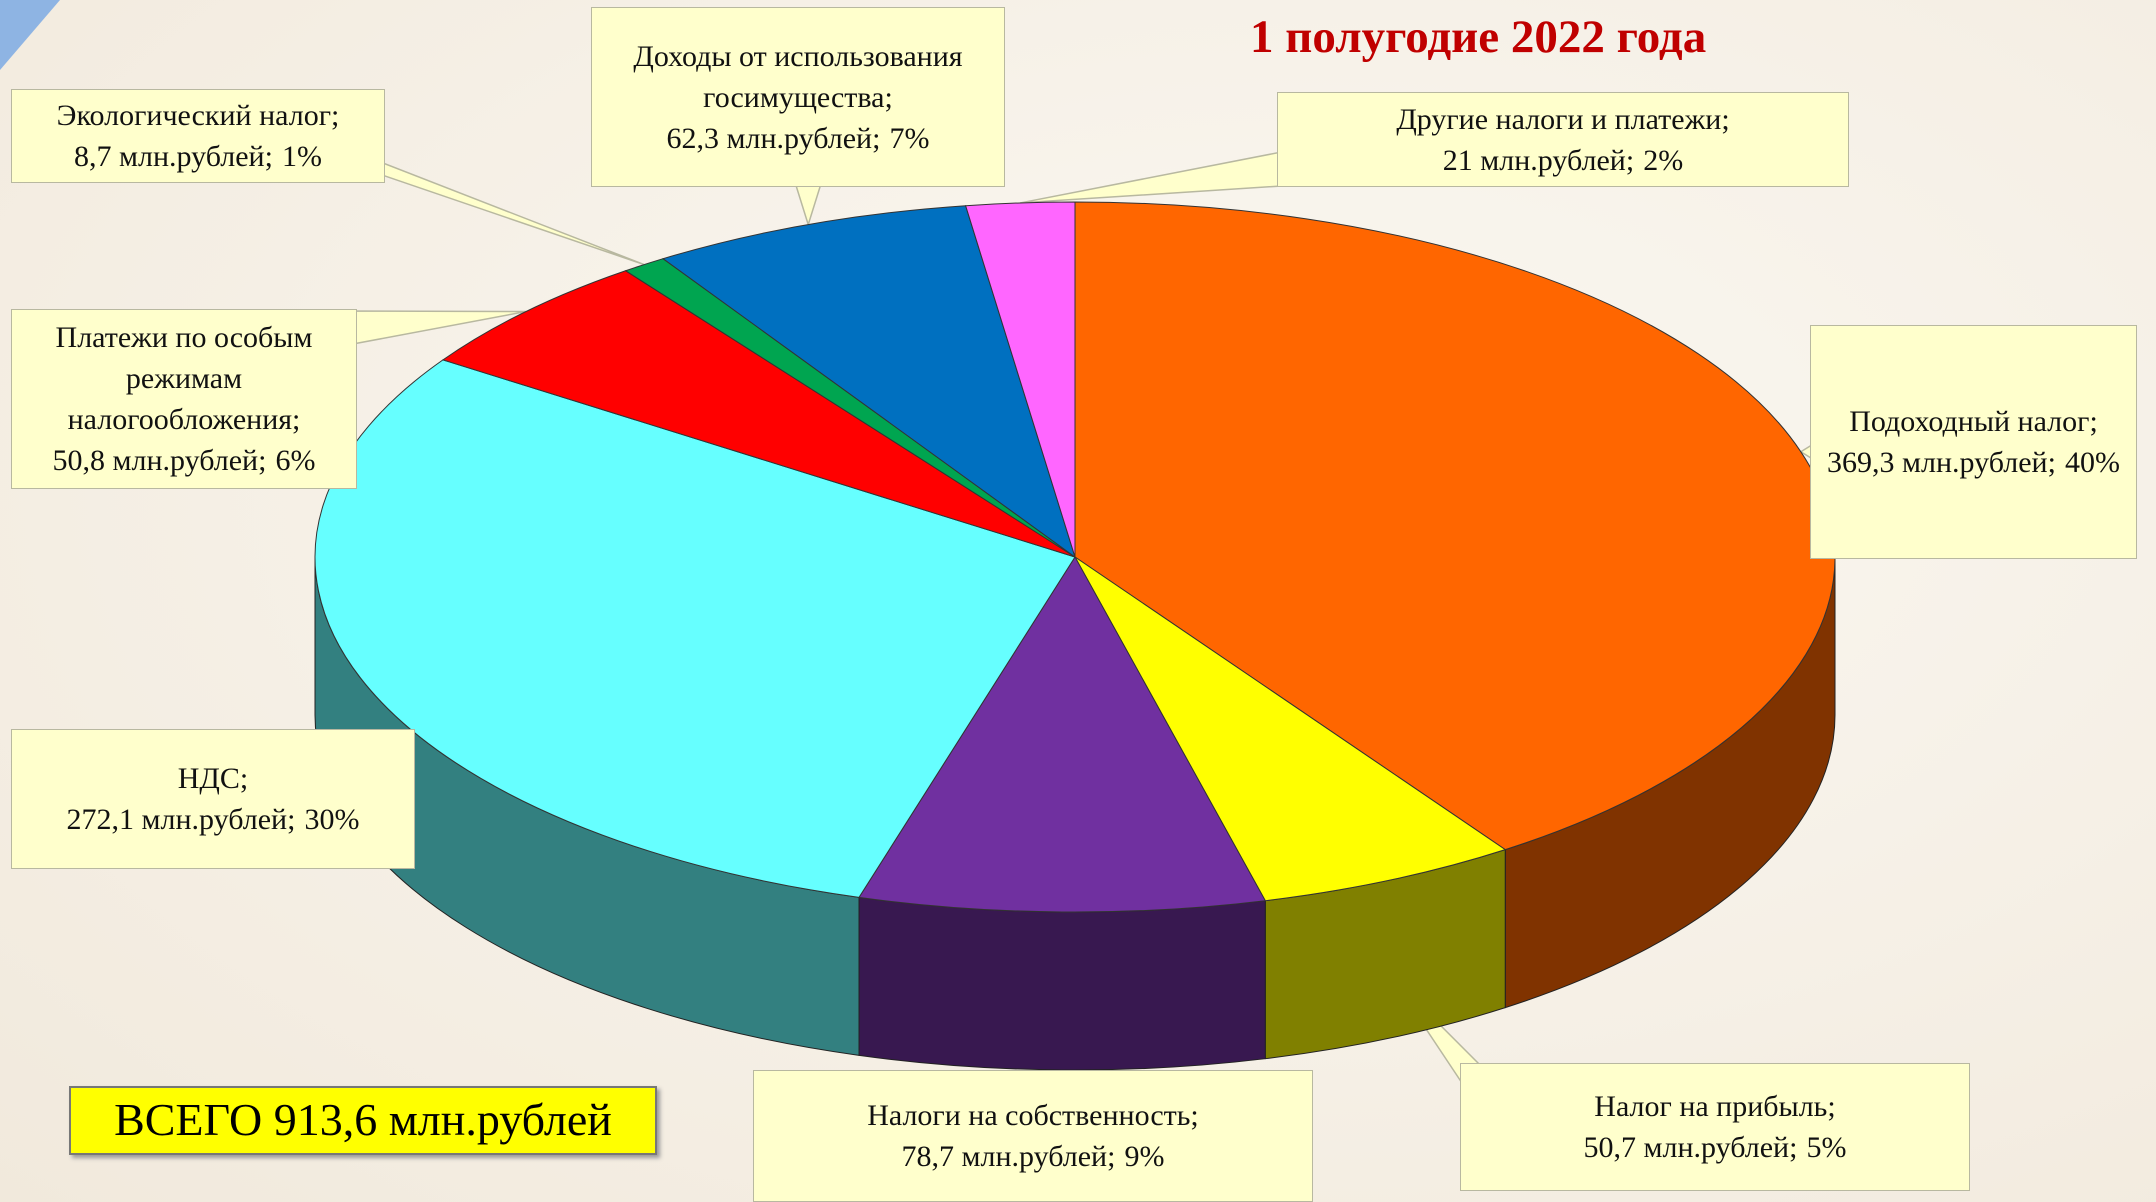 The height and width of the screenshot is (1202, 2156). Describe the element at coordinates (1715, 1127) in the screenshot. I see `data-label: Налог на прибыль; 50,7 млн.рублей; 5%` at that location.